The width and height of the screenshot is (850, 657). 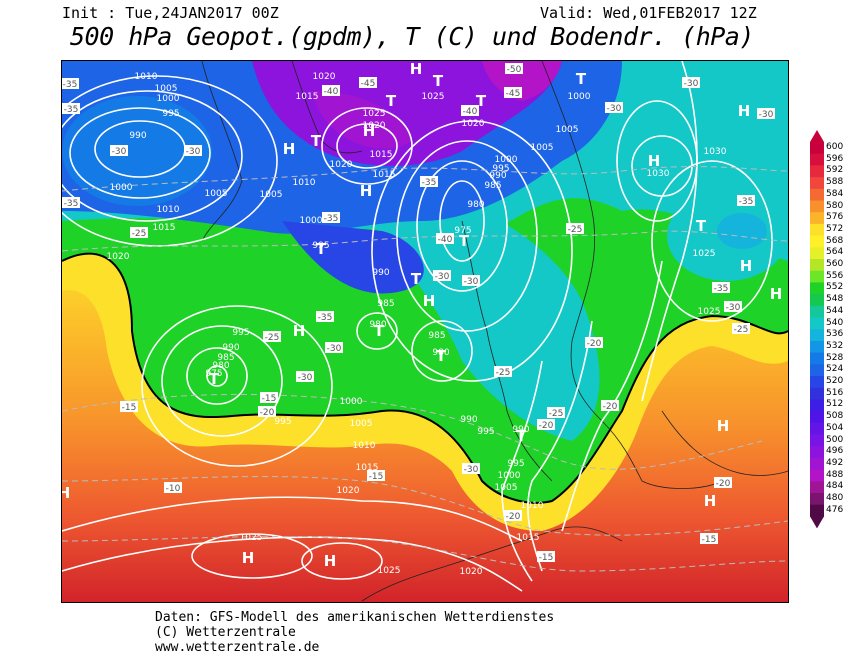 What do you see at coordinates (835, 287) in the screenshot?
I see `legend-label: 552` at bounding box center [835, 287].